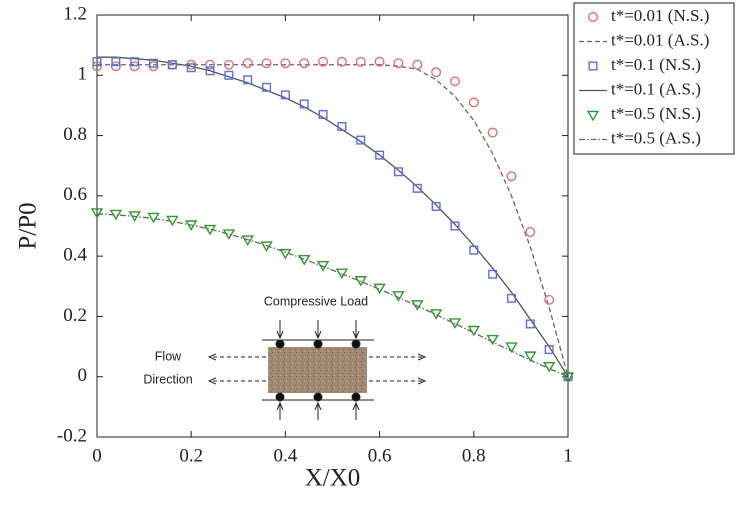  What do you see at coordinates (656, 64) in the screenshot?
I see `legend-label: t*=0.1 (N.S.)` at bounding box center [656, 64].